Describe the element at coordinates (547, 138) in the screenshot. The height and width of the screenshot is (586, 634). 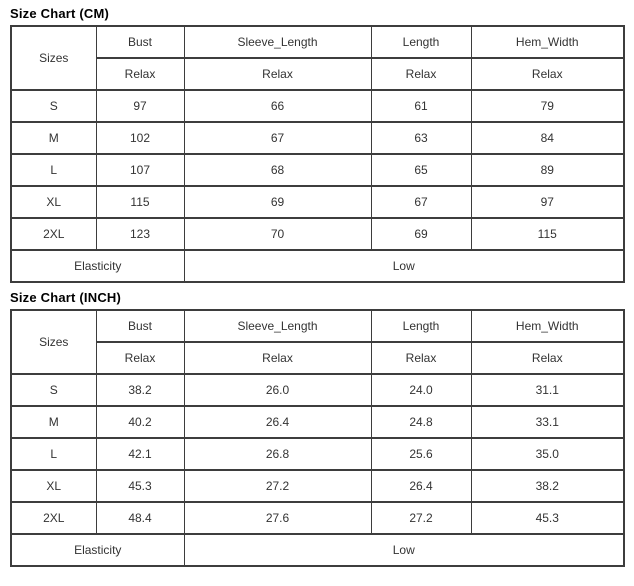
I see `measurement-cell: 84` at that location.